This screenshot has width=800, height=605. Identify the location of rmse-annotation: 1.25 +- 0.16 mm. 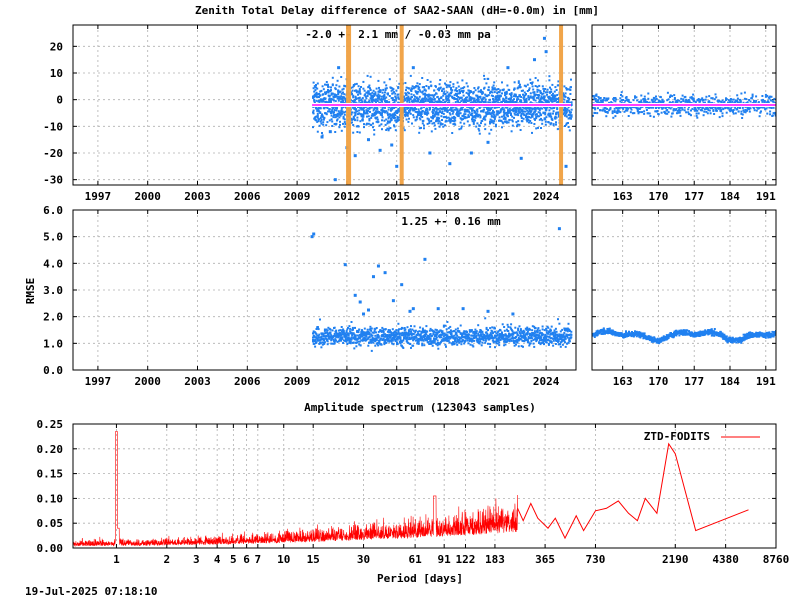
(451, 221).